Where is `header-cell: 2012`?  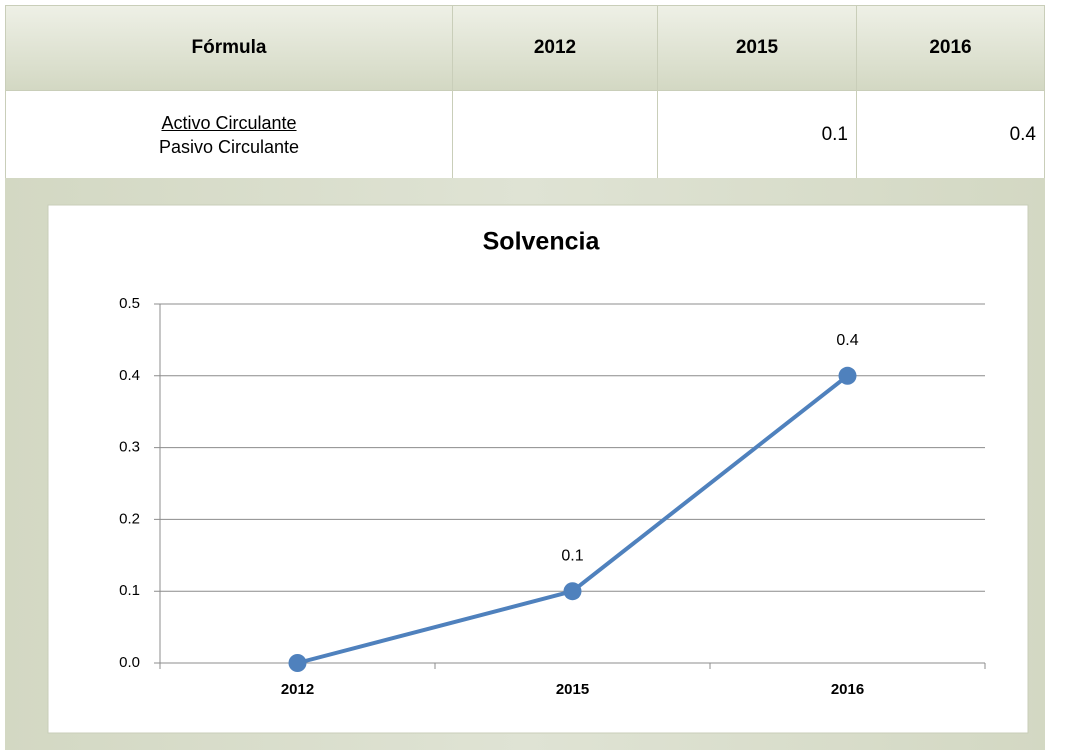 header-cell: 2012 is located at coordinates (555, 48).